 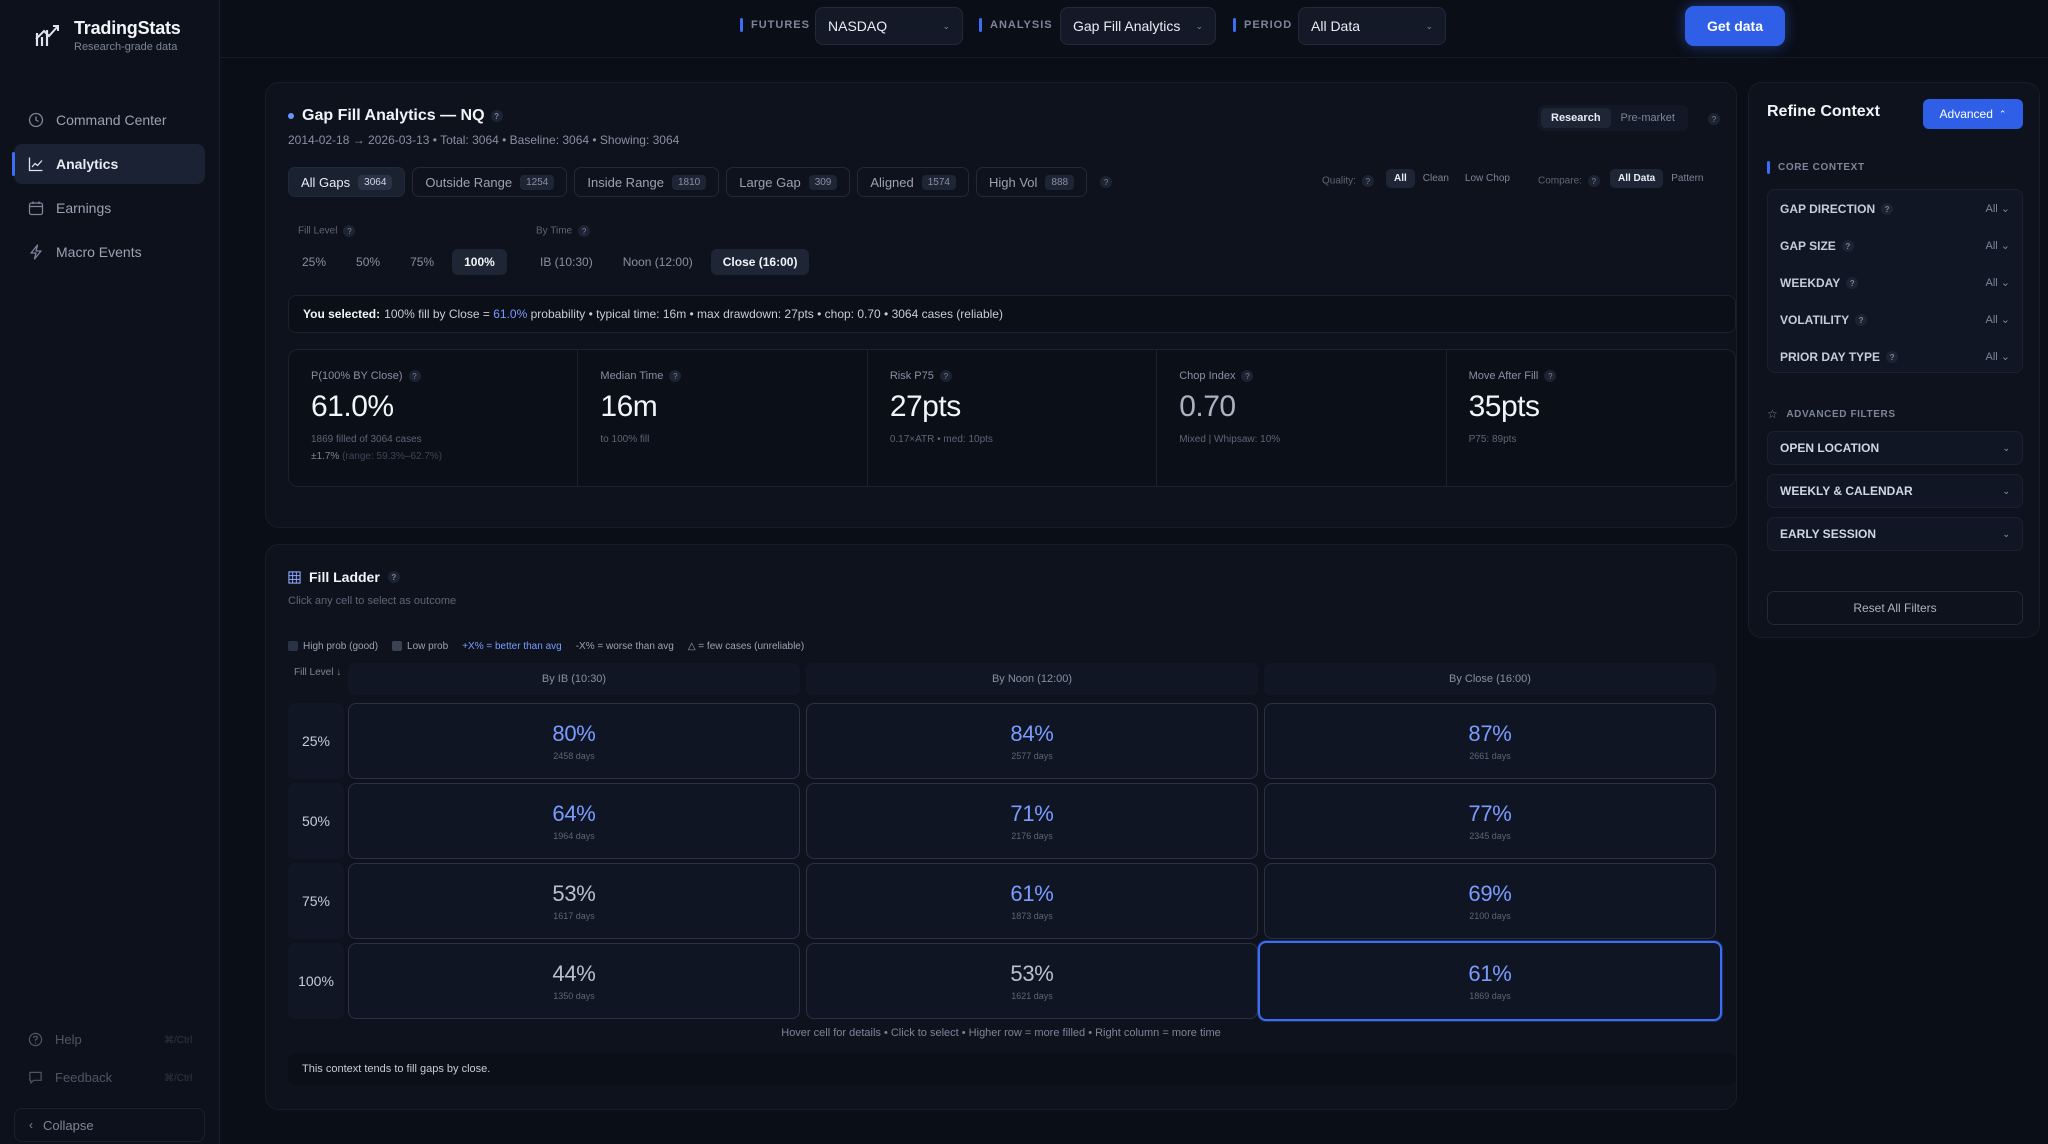 I want to click on cell-pct: 64%, so click(x=574, y=813).